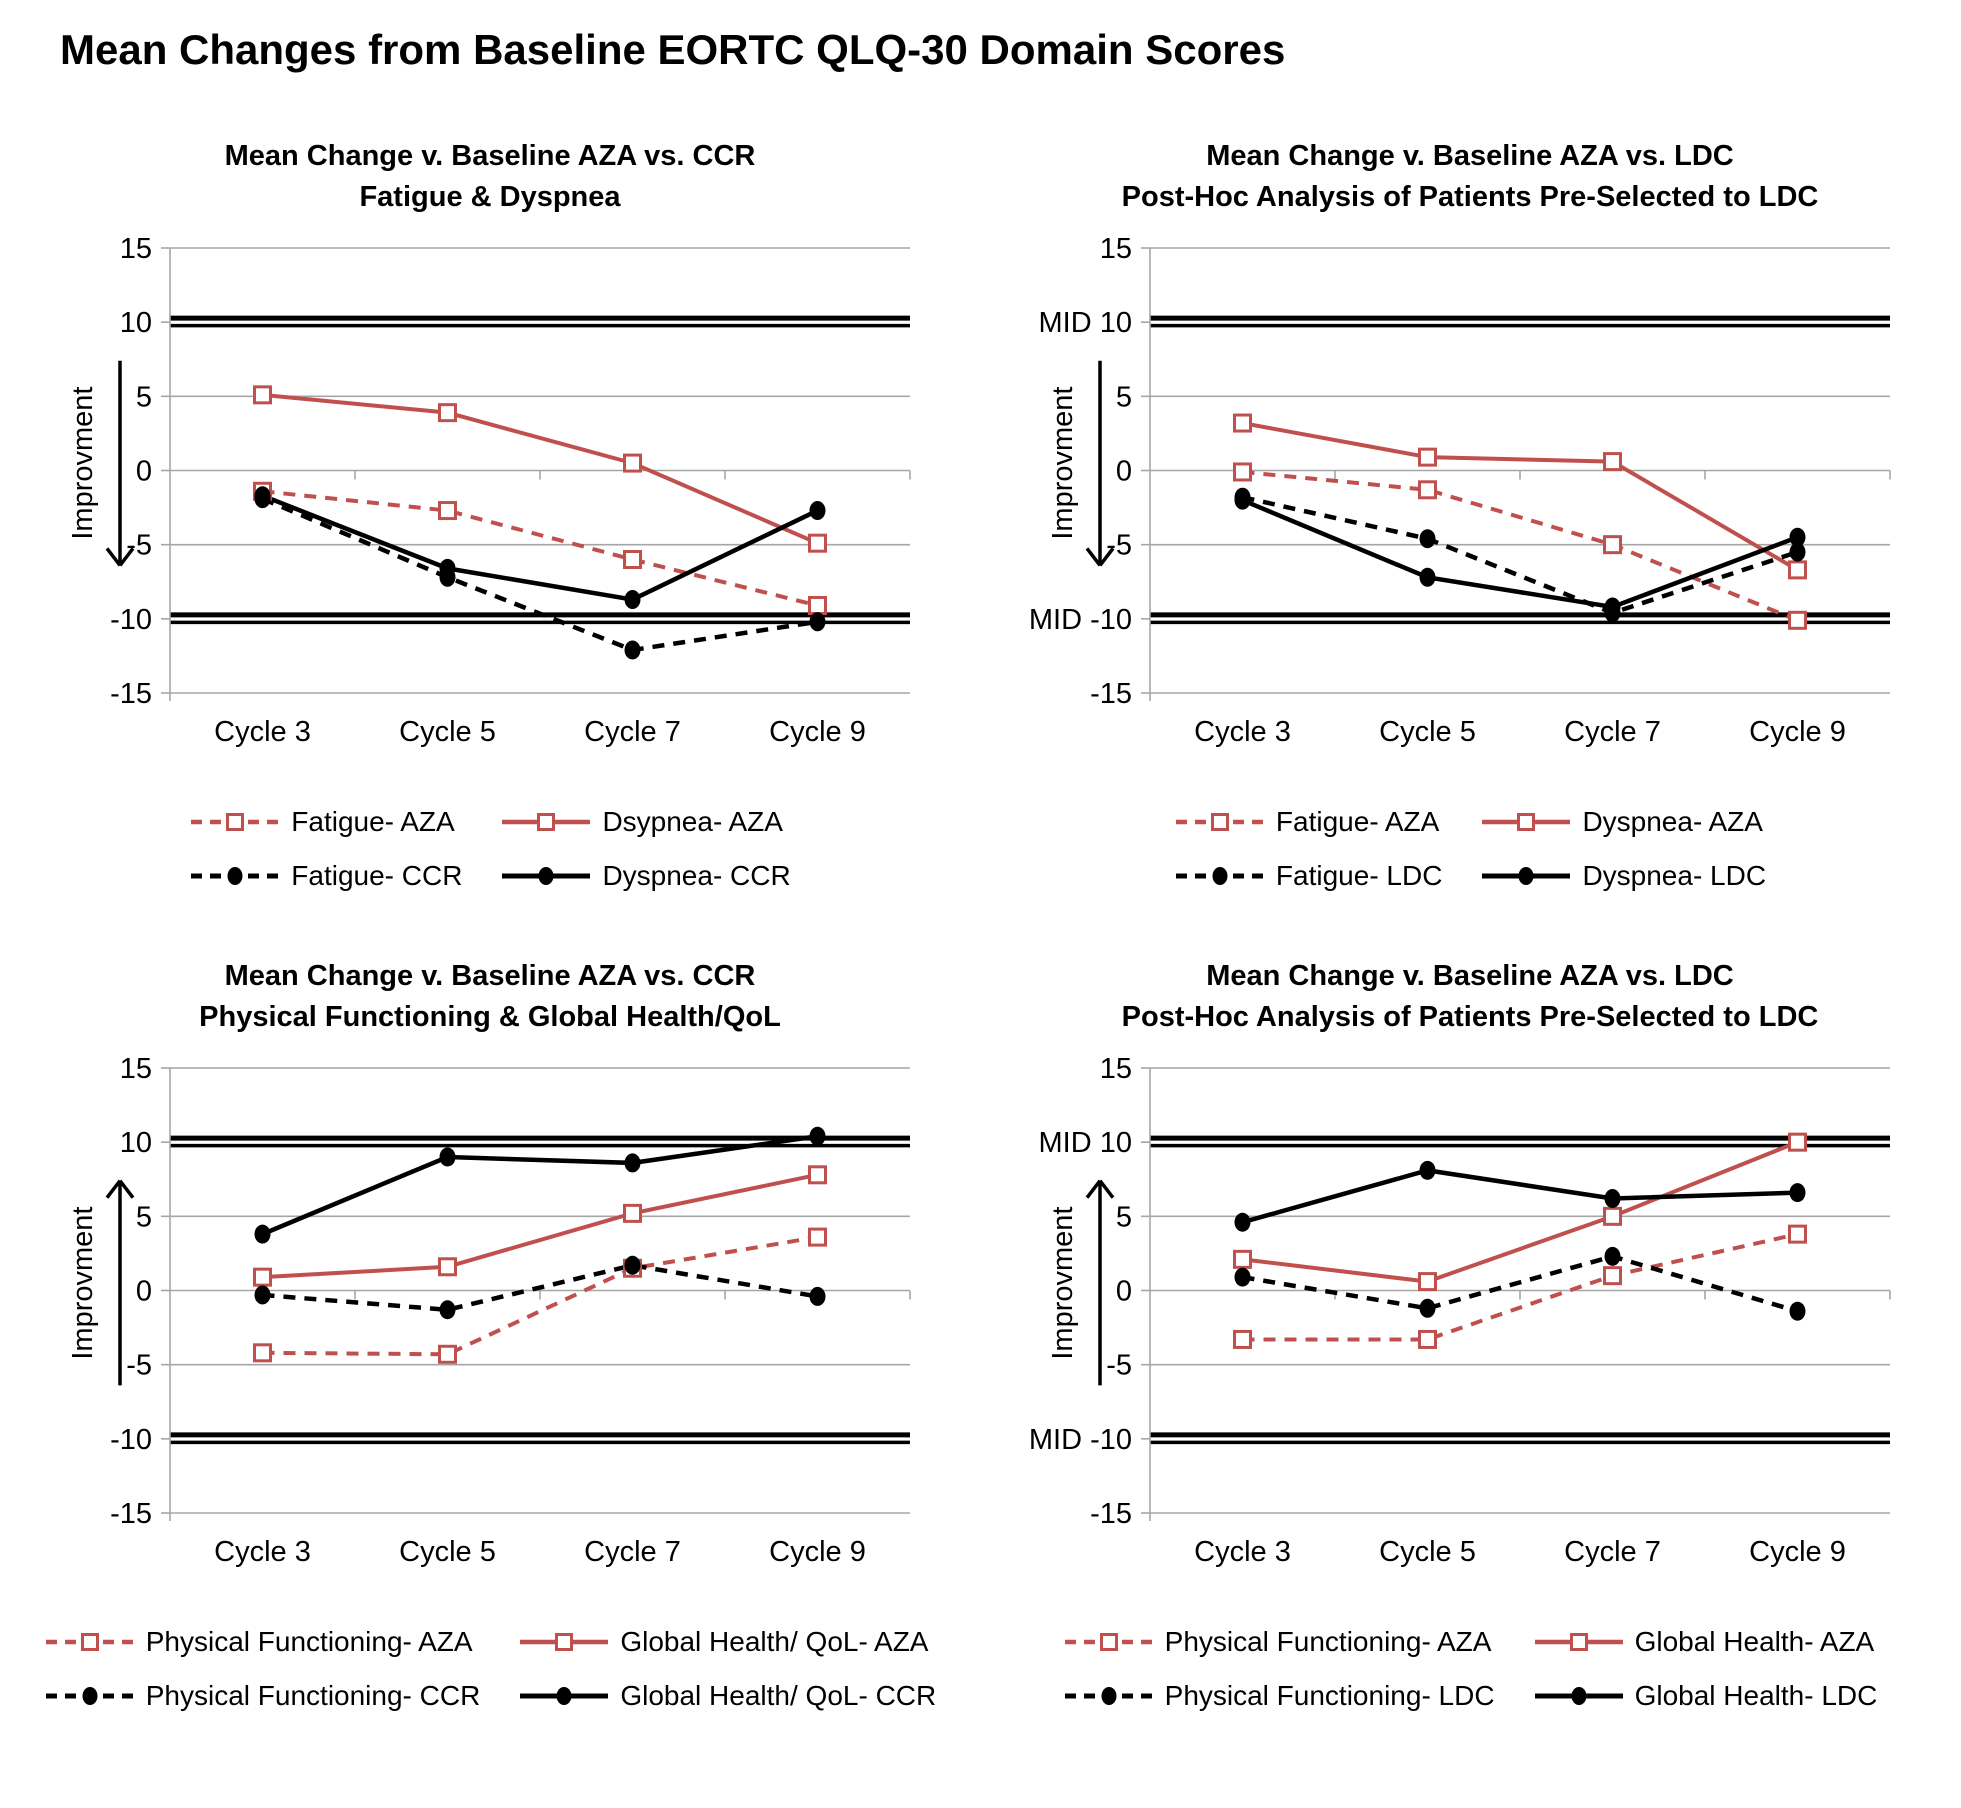  Describe the element at coordinates (727, 1696) in the screenshot. I see `legend-item: Global Health/ QoL- CCR` at that location.